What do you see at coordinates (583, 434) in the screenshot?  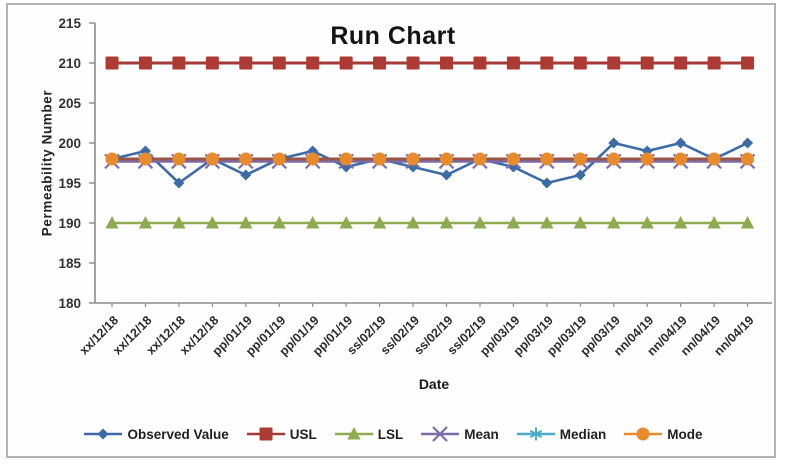 I see `legend-label-median: Median` at bounding box center [583, 434].